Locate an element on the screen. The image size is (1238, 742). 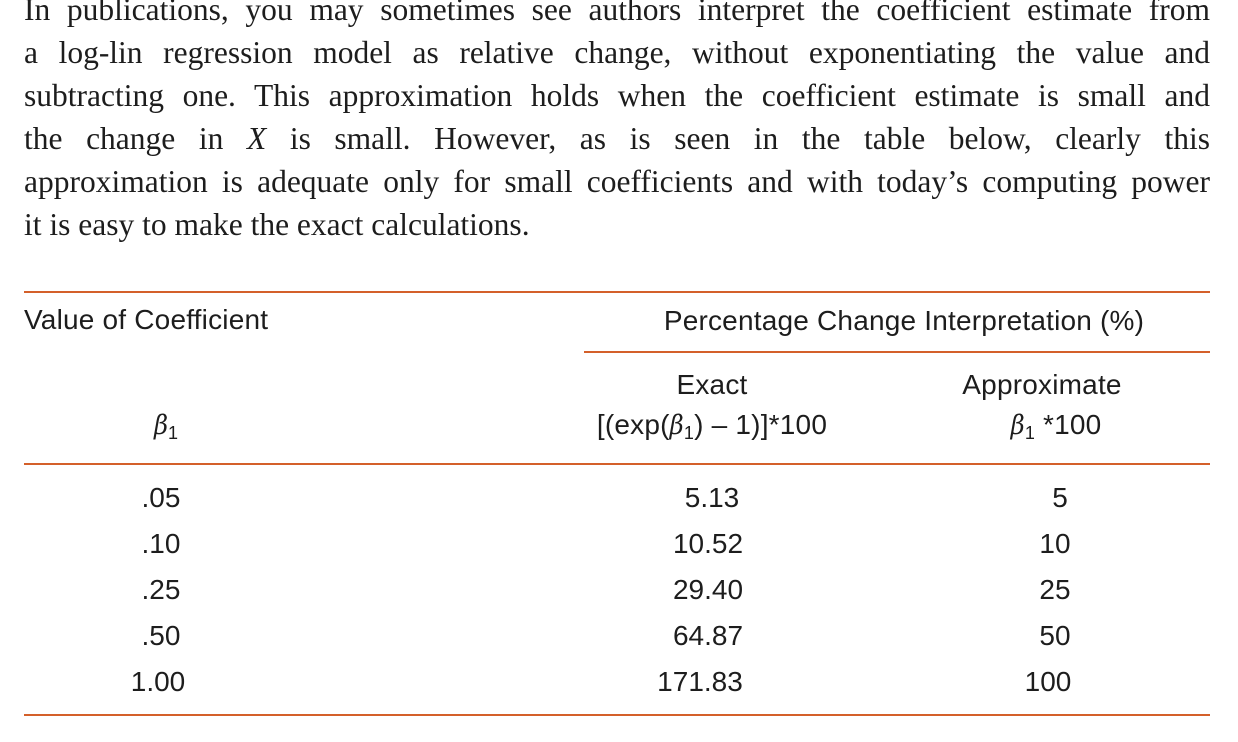
table-cell-approx: 5 is located at coordinates (1060, 497).